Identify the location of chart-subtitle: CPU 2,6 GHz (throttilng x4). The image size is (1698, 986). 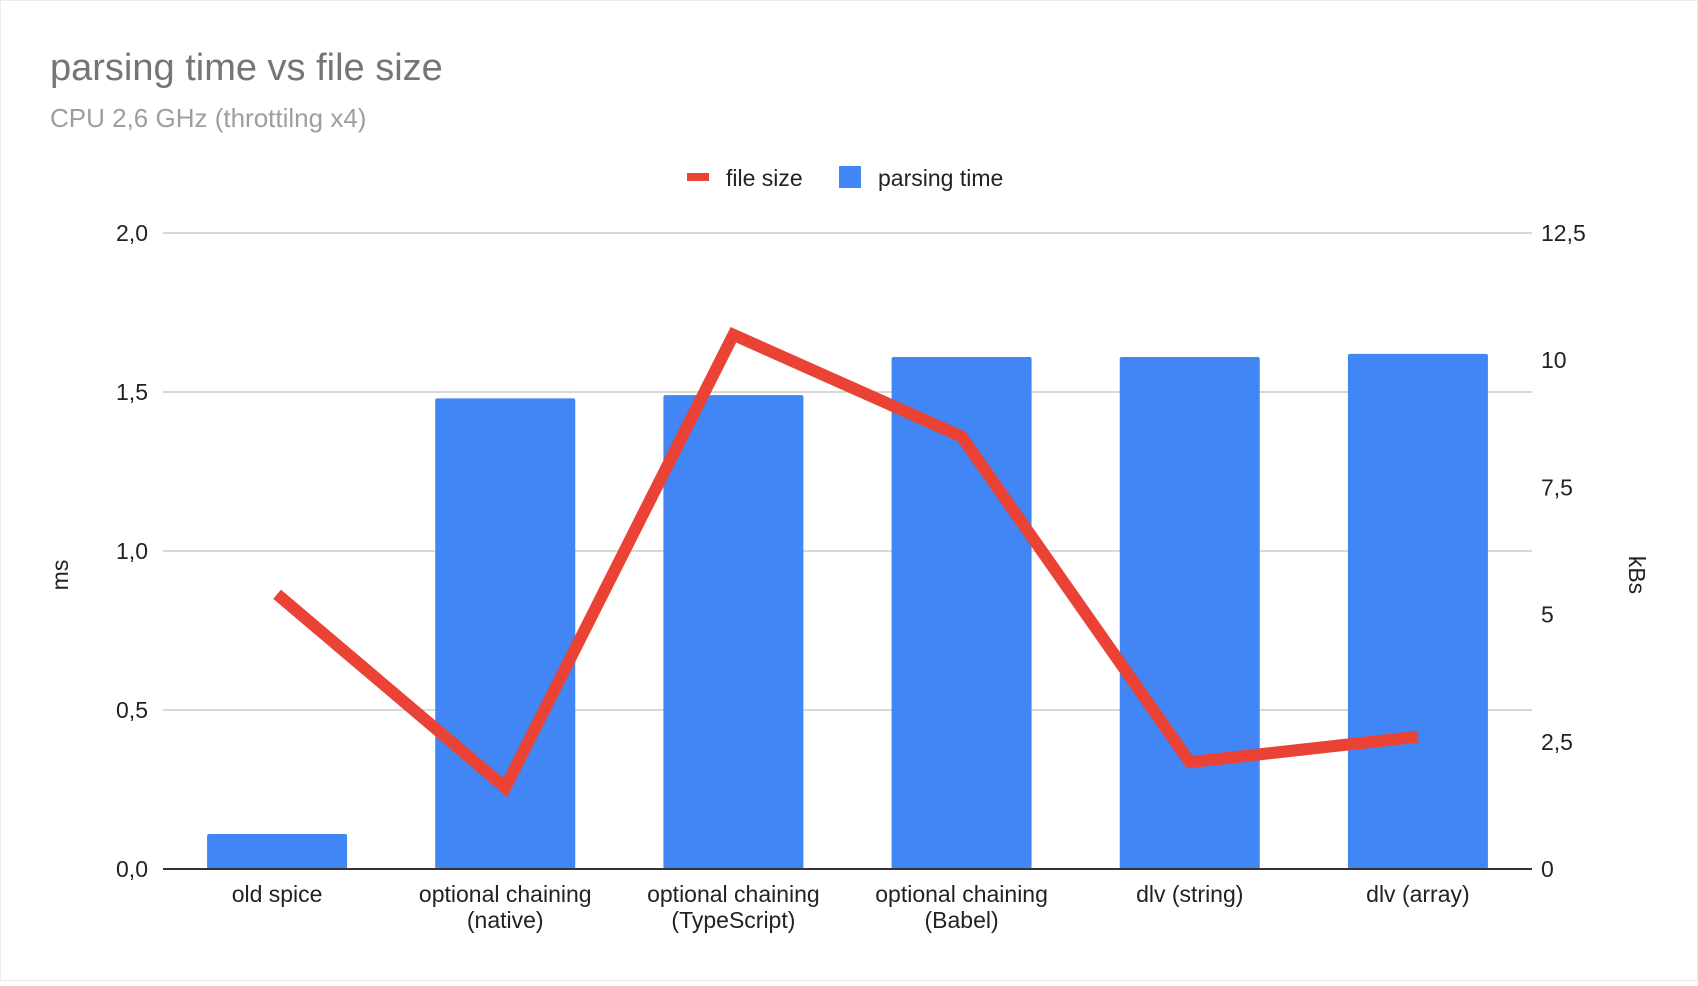
(208, 118).